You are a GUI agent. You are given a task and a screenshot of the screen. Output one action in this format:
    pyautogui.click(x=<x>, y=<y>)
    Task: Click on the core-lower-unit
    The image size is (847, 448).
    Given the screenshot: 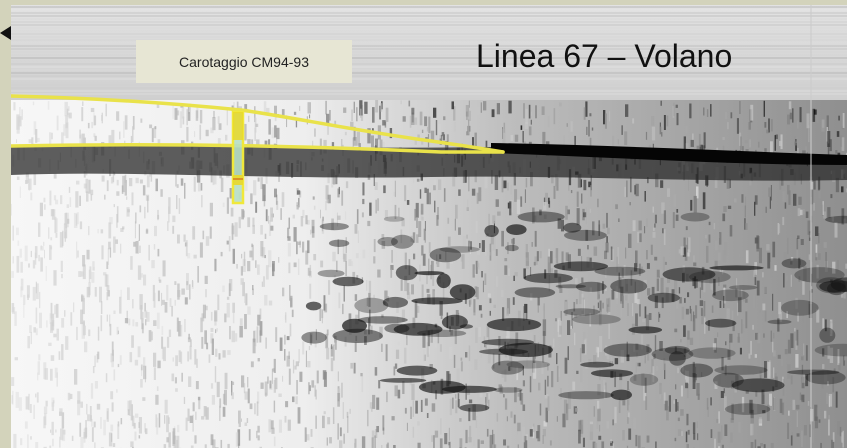 What is the action you would take?
    pyautogui.click(x=238, y=180)
    